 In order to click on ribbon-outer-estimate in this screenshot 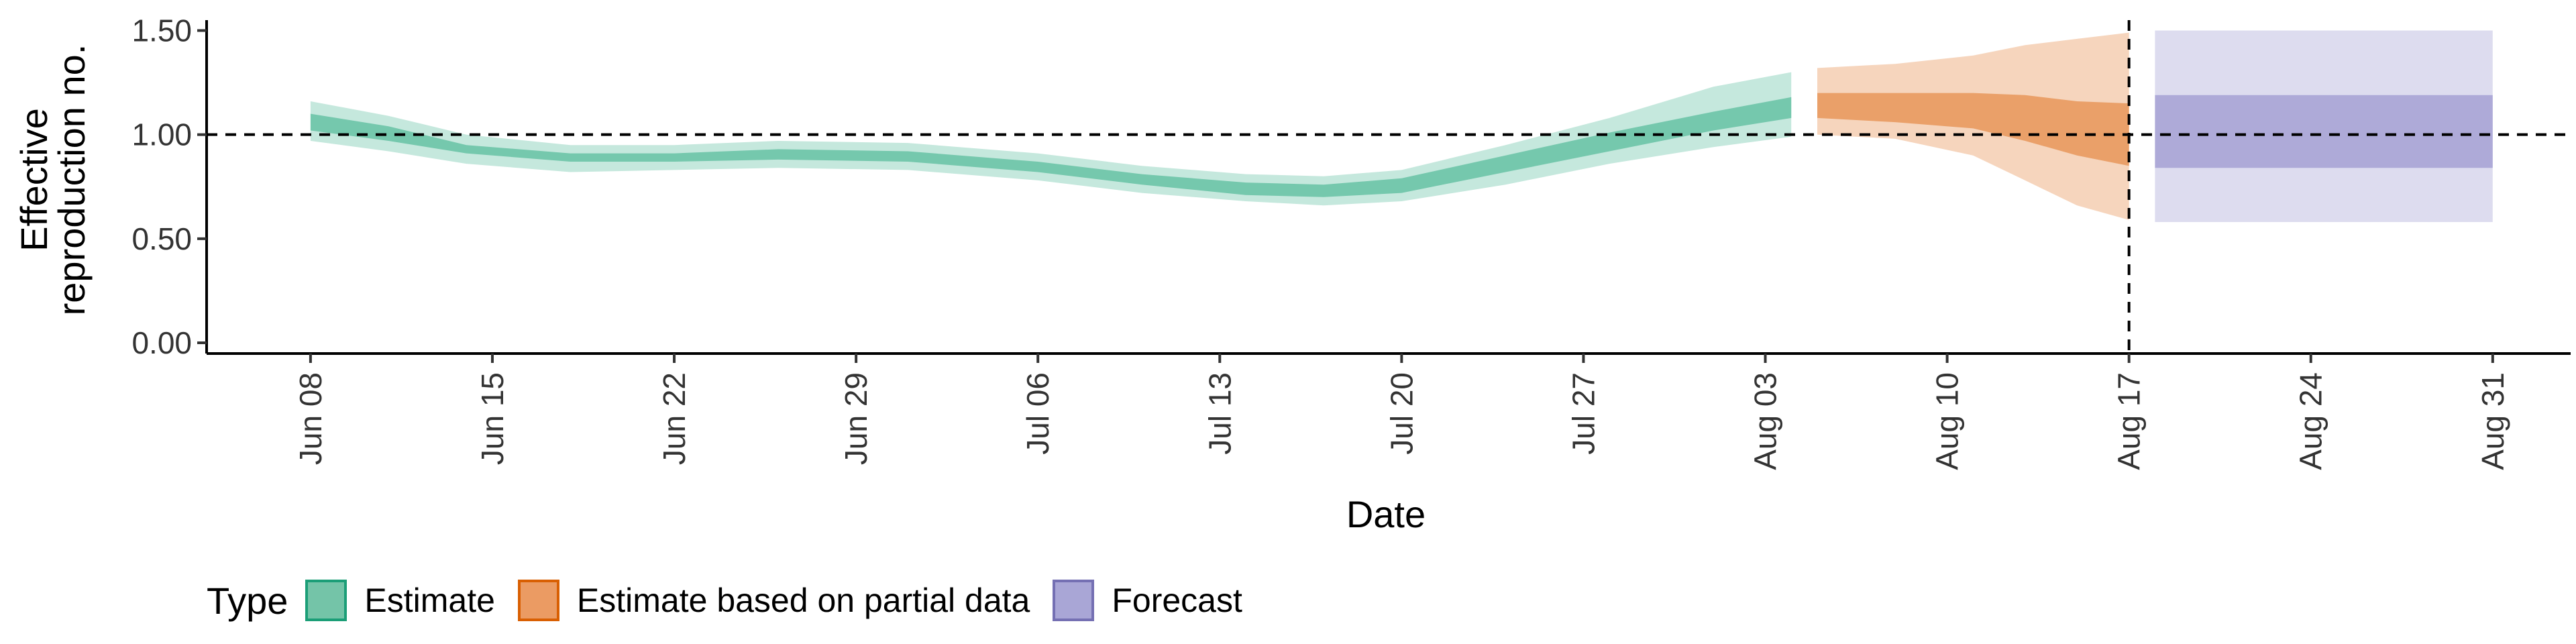, I will do `click(1051, 139)`.